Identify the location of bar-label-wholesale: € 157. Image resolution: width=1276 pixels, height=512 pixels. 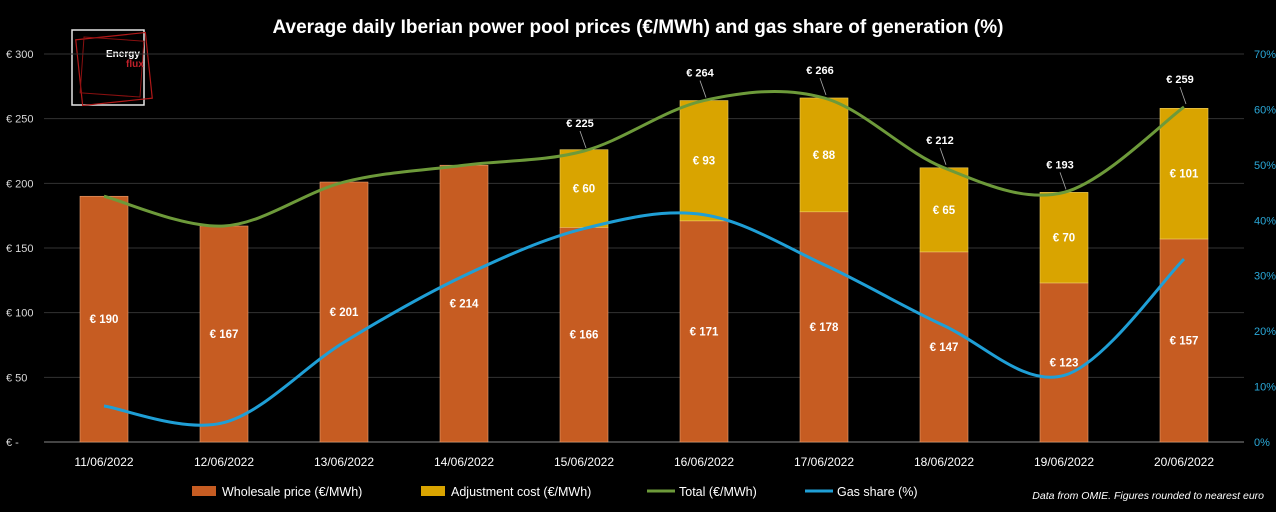
(1184, 341).